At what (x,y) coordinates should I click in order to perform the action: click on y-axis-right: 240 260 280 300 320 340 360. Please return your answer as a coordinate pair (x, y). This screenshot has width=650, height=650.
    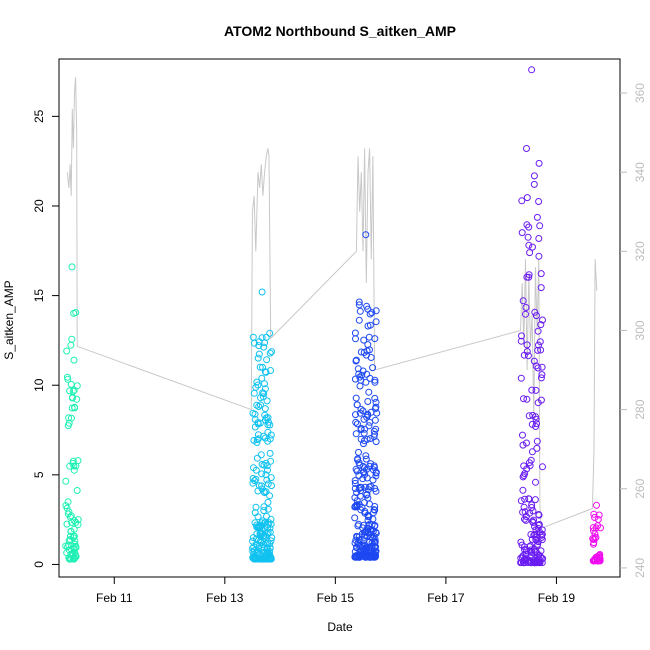
    Looking at the image, I should click on (633, 330).